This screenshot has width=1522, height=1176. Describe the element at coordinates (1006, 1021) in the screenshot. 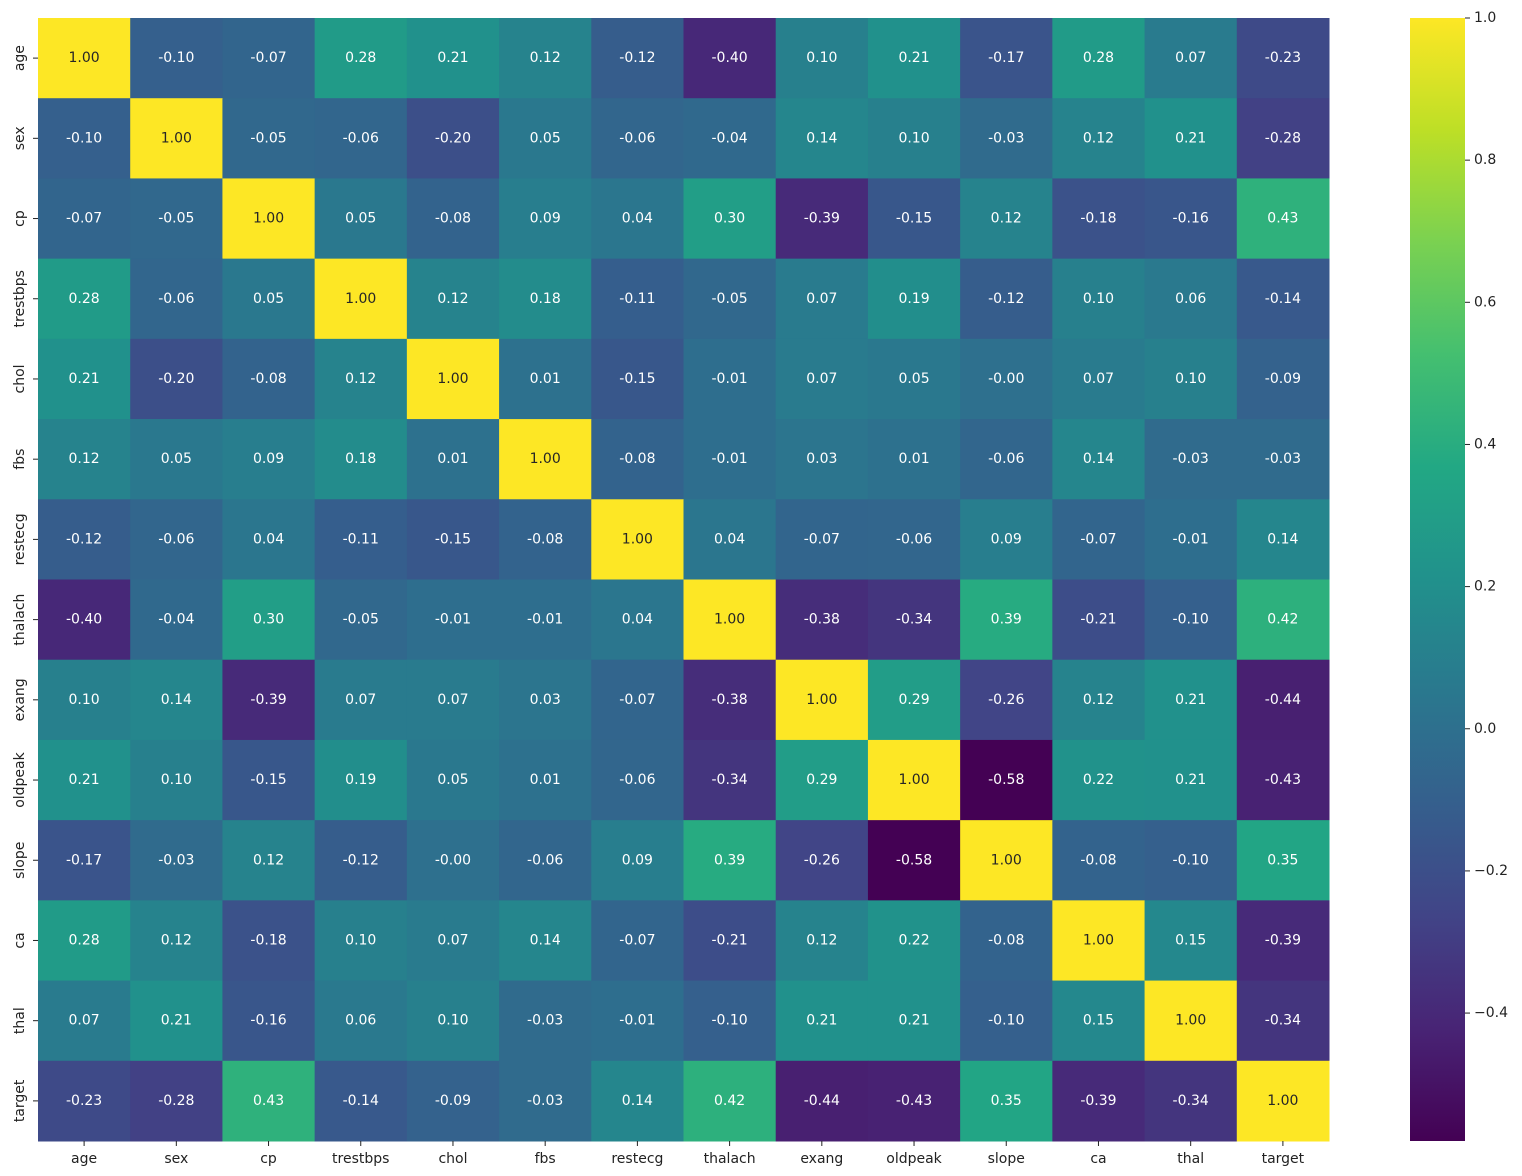

I see `cell-label: -0.10` at that location.